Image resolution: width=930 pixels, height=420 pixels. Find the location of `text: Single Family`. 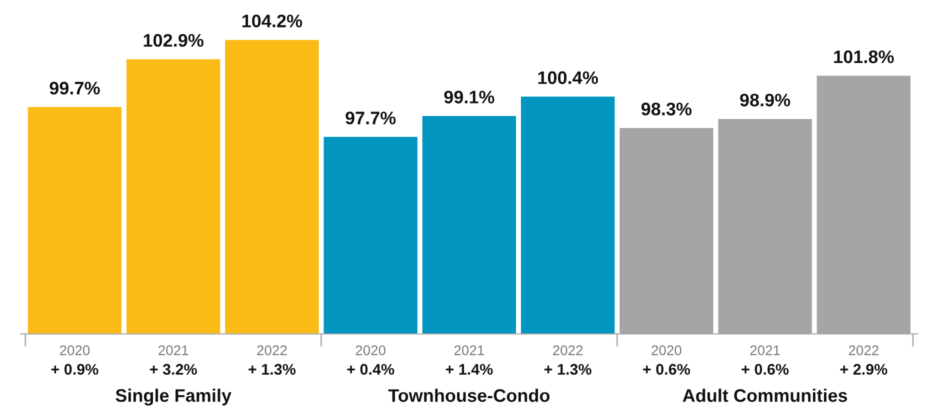

text: Single Family is located at coordinates (174, 397).